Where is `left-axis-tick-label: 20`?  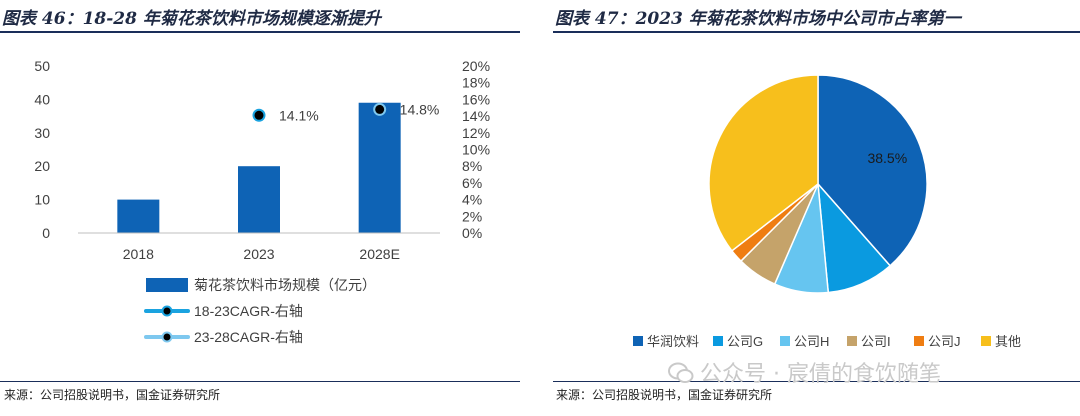 left-axis-tick-label: 20 is located at coordinates (42, 166).